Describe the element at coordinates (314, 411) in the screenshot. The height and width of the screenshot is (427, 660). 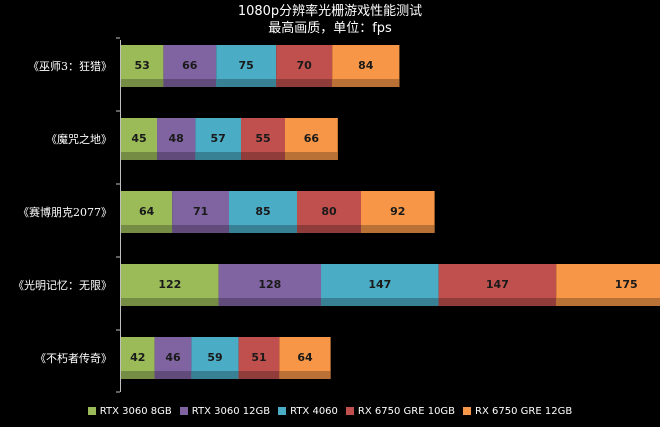
I see `legend-label: RTX 4060` at that location.